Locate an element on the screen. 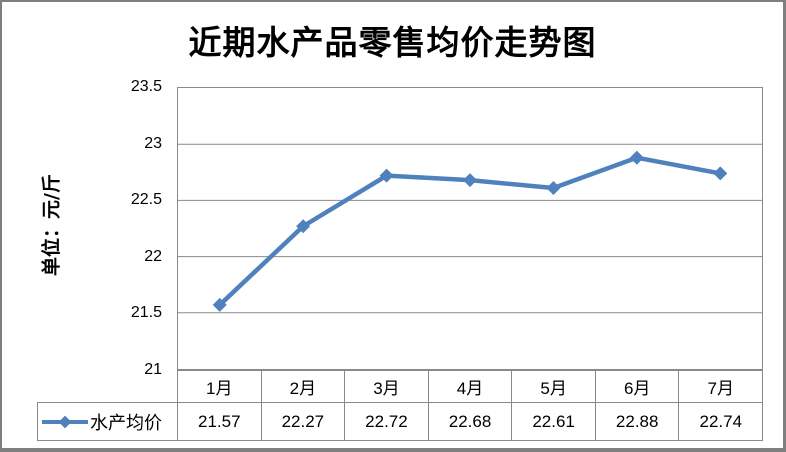  category-header-row: 1月 2月 3月 4月 5月 6月 7月 is located at coordinates (470, 386).